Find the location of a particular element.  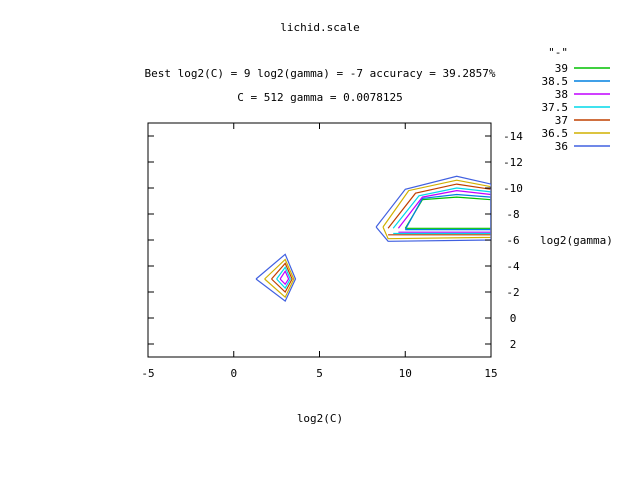

x-tick-label: 10 is located at coordinates (405, 373).